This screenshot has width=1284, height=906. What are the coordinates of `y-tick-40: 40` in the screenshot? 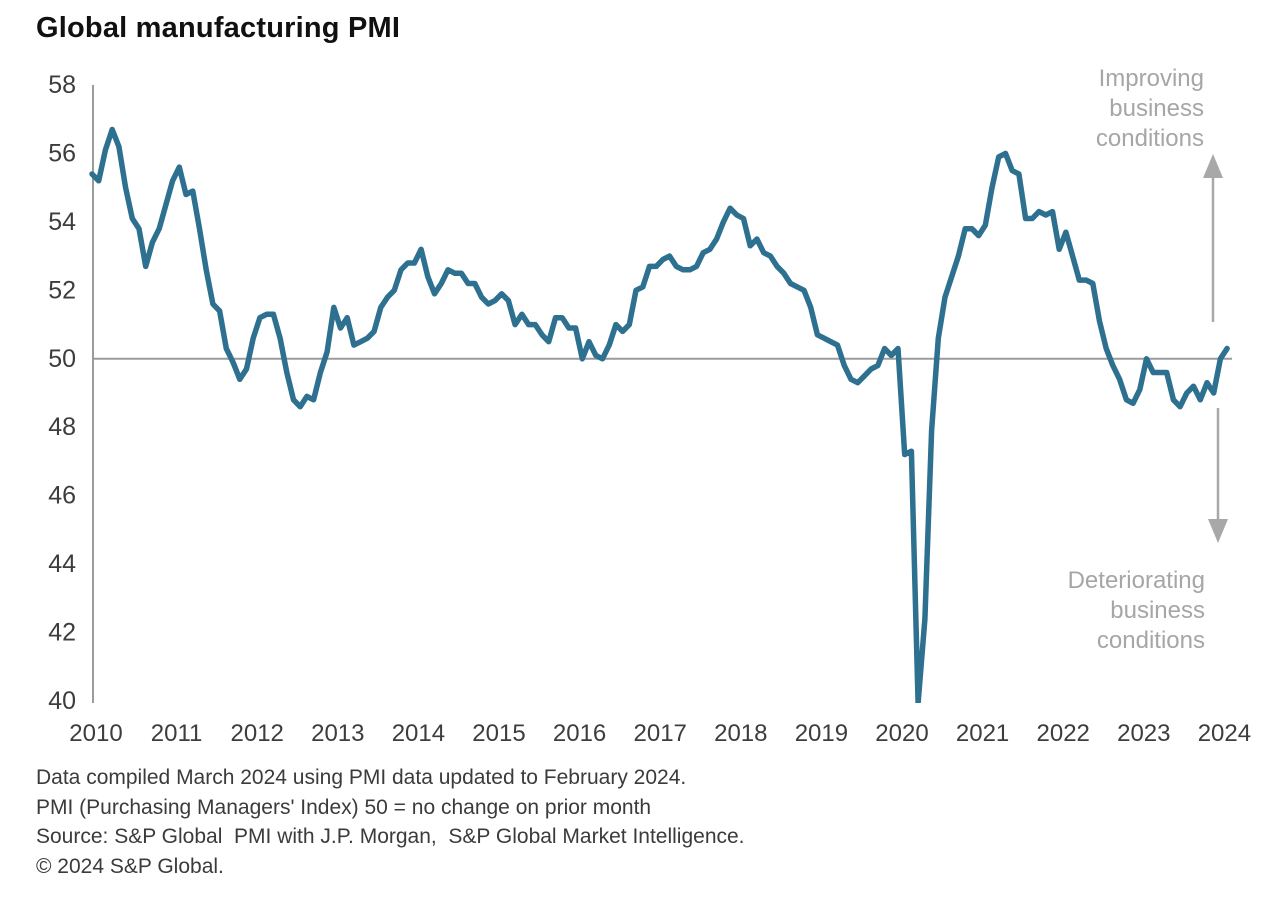 It's located at (62, 701).